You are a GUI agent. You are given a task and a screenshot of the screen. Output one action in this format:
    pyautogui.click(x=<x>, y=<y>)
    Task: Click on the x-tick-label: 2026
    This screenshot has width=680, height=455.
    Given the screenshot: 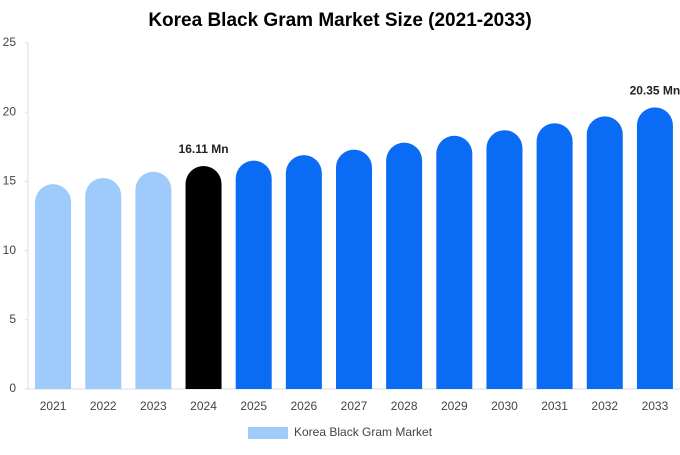 What is the action you would take?
    pyautogui.click(x=303, y=406)
    